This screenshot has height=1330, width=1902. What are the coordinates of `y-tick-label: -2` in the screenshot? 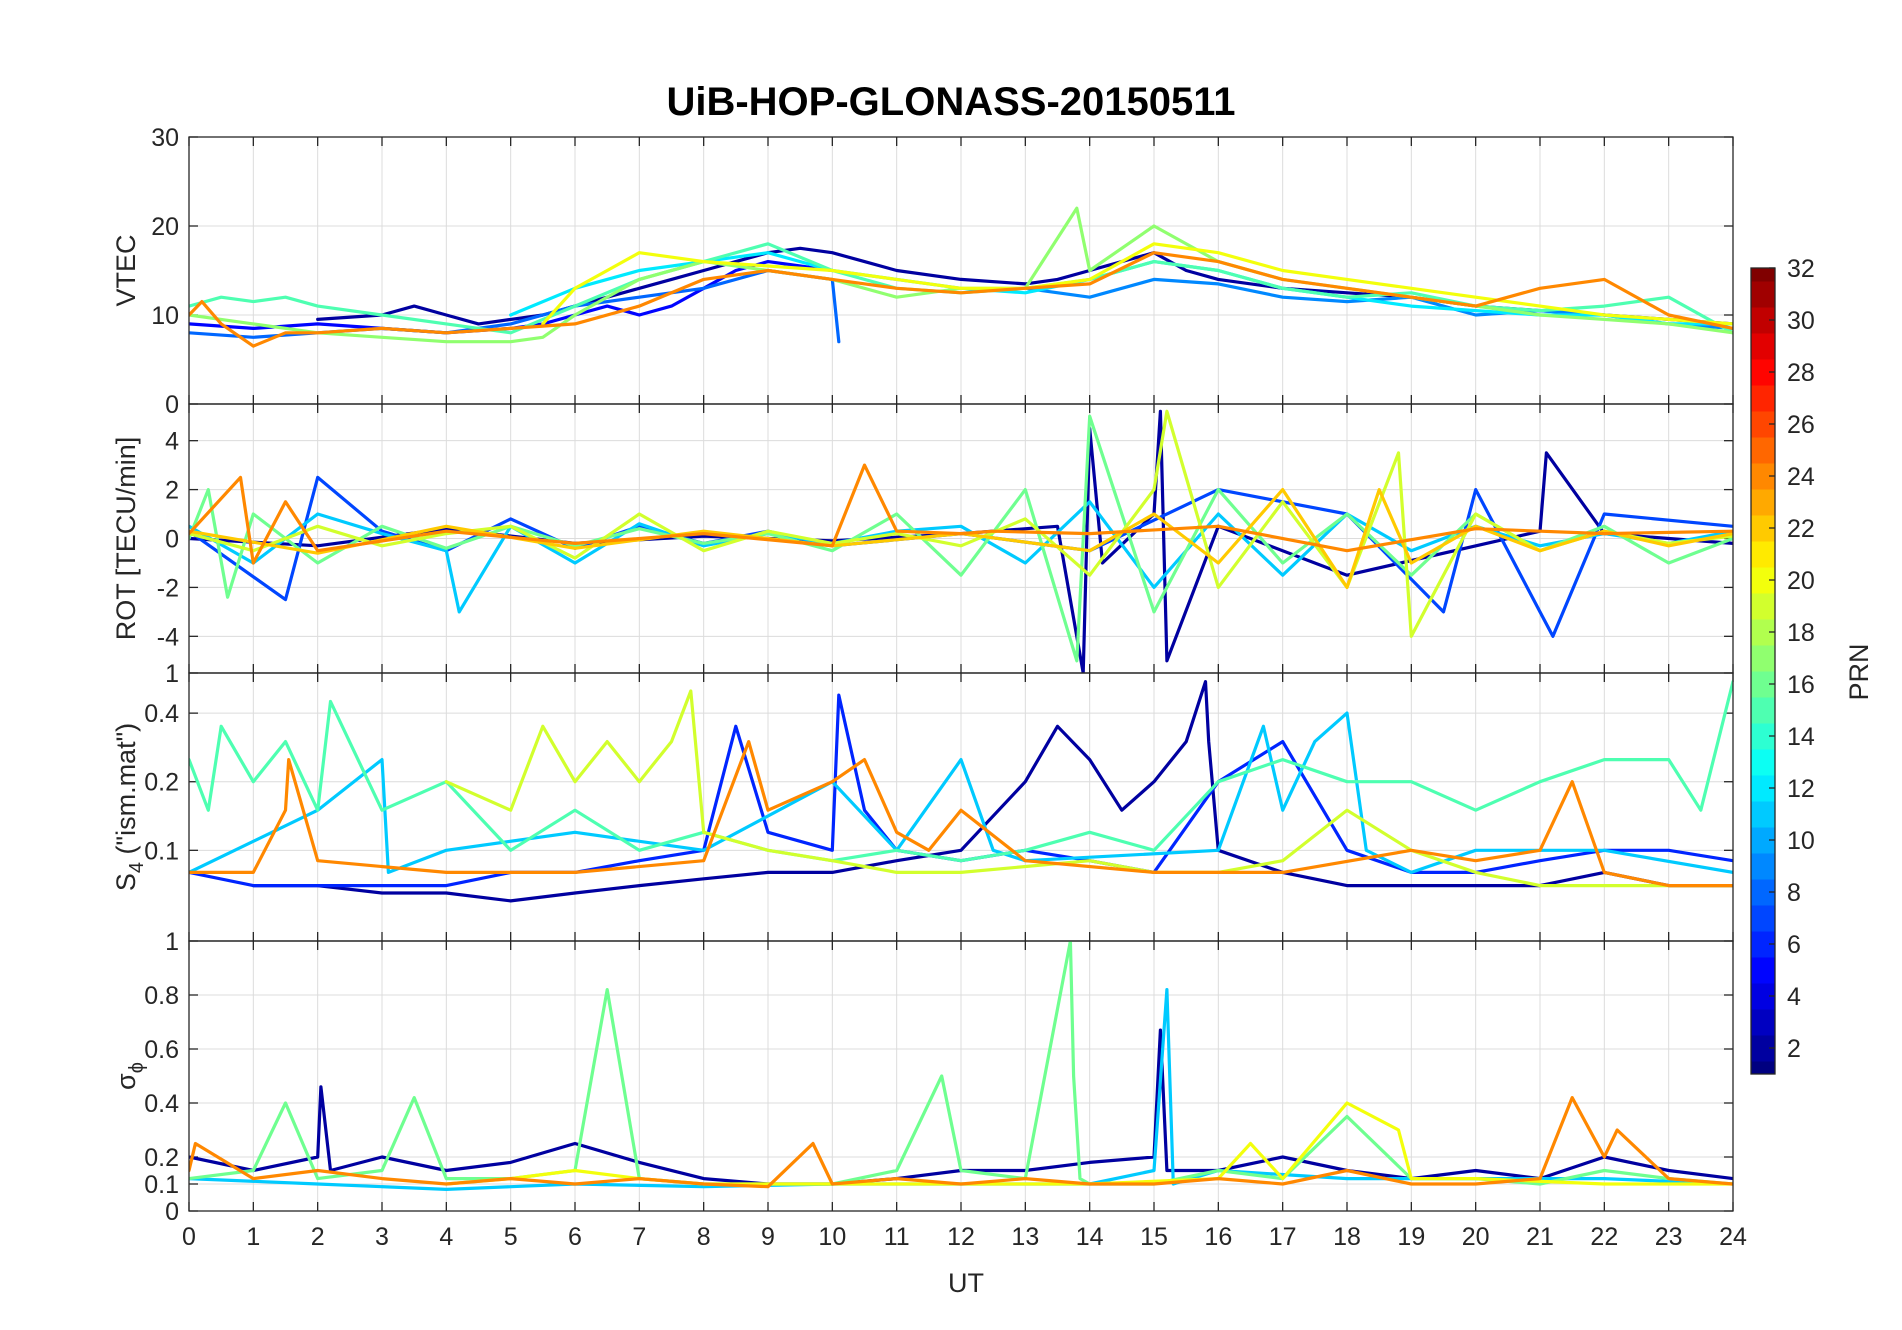 It's located at (168, 588).